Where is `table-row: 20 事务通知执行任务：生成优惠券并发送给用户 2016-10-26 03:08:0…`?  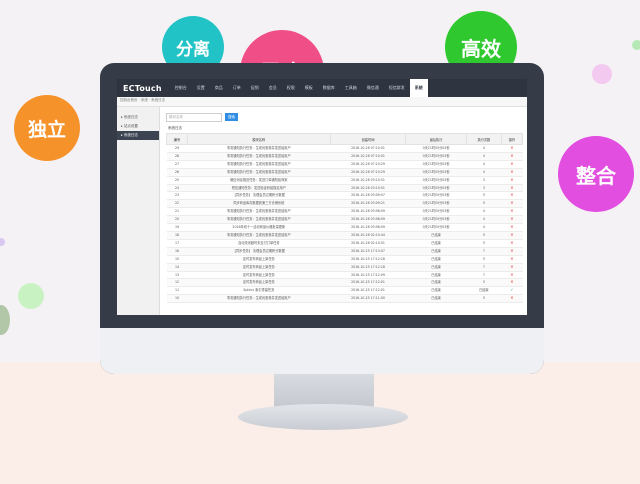
table-row: 20 事务通知执行任务：生成优惠券并发送给用户 2016-10-26 03:08:0… is located at coordinates (344, 220).